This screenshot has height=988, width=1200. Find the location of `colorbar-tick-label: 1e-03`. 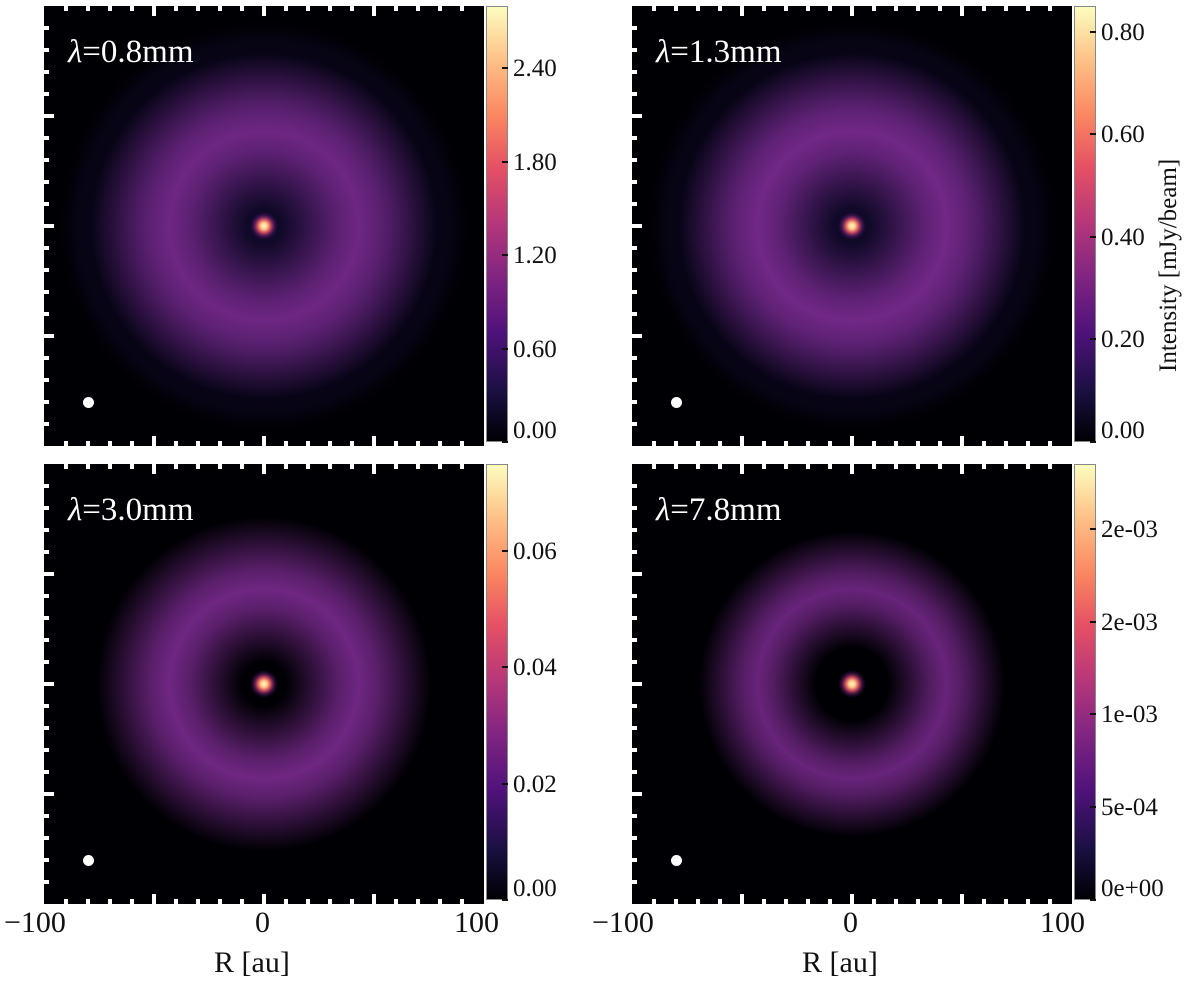

colorbar-tick-label: 1e-03 is located at coordinates (1129, 715).